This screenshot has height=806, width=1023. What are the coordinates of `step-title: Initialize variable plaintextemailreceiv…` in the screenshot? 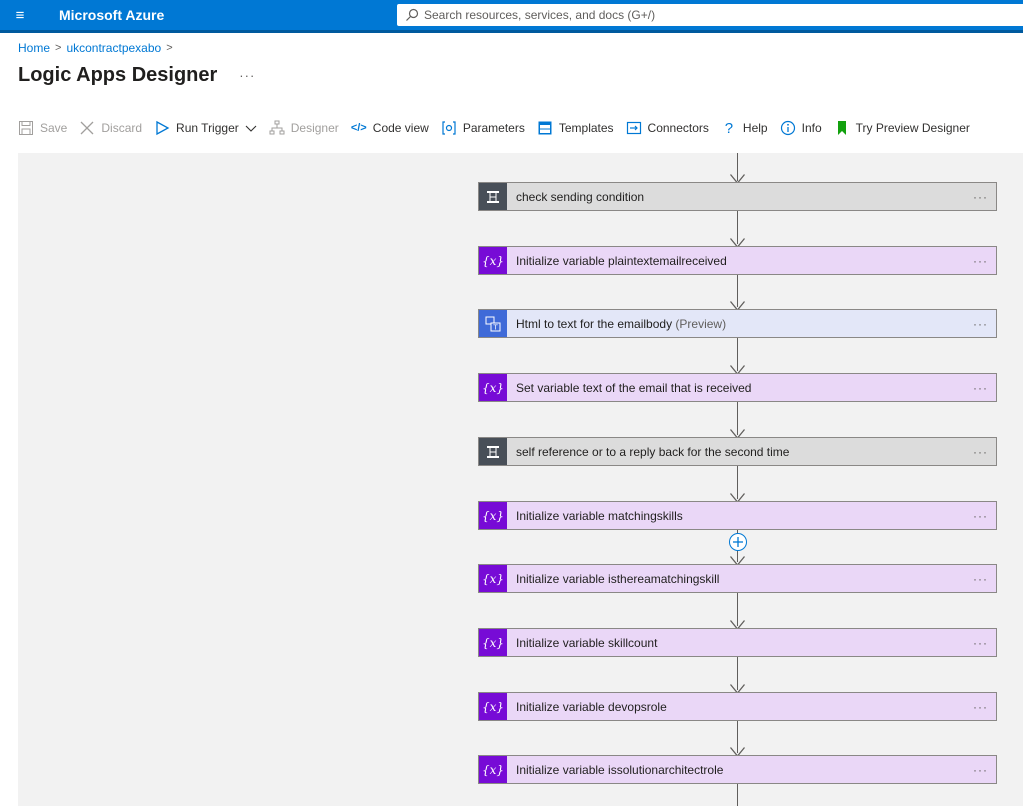 It's located at (621, 261).